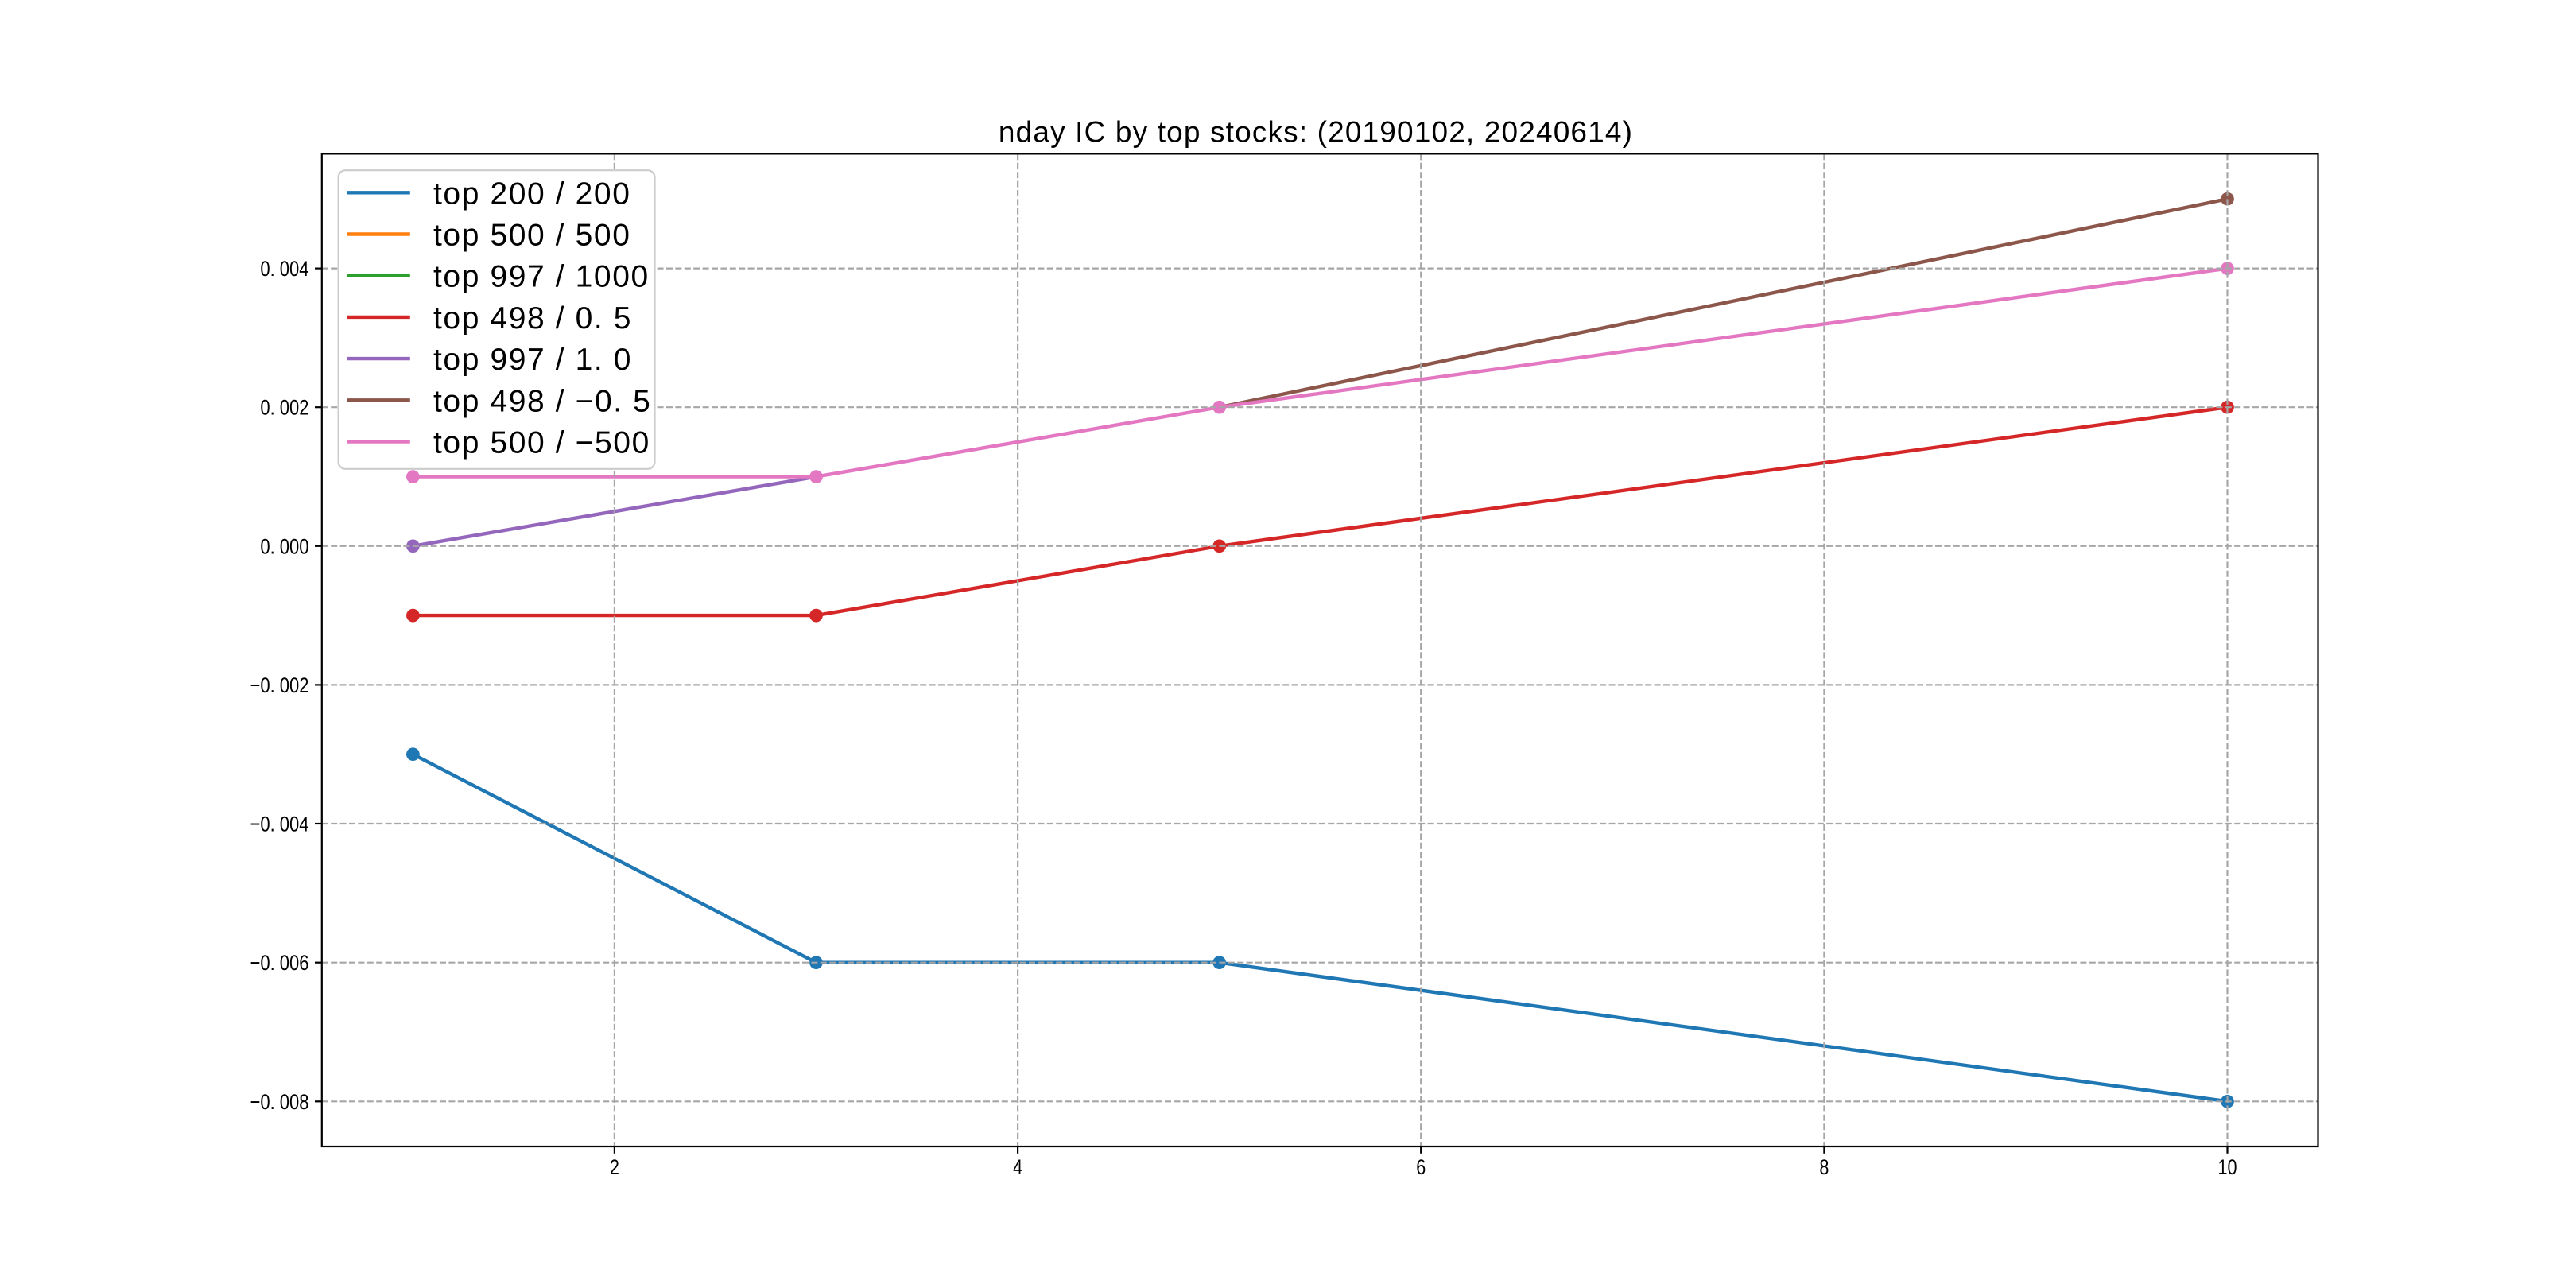  I want to click on svg-text: top 997 / 1. 0, so click(532, 360).